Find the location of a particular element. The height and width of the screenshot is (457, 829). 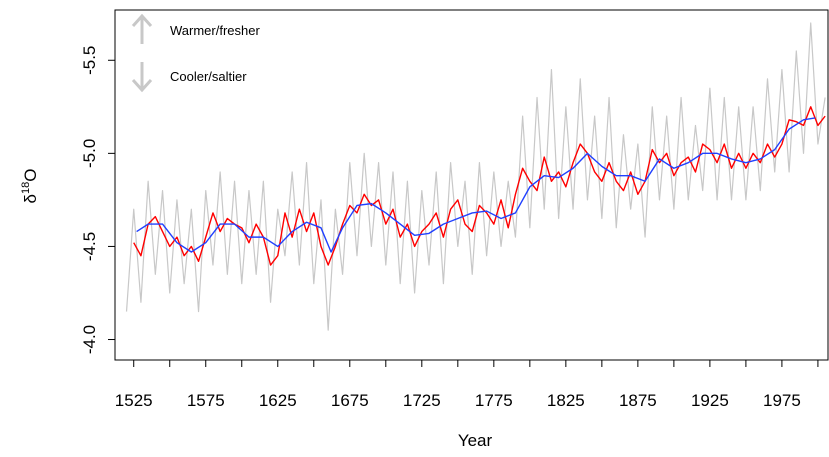

annotations: Warmer/fresher Cooler/saltier is located at coordinates (195, 53).